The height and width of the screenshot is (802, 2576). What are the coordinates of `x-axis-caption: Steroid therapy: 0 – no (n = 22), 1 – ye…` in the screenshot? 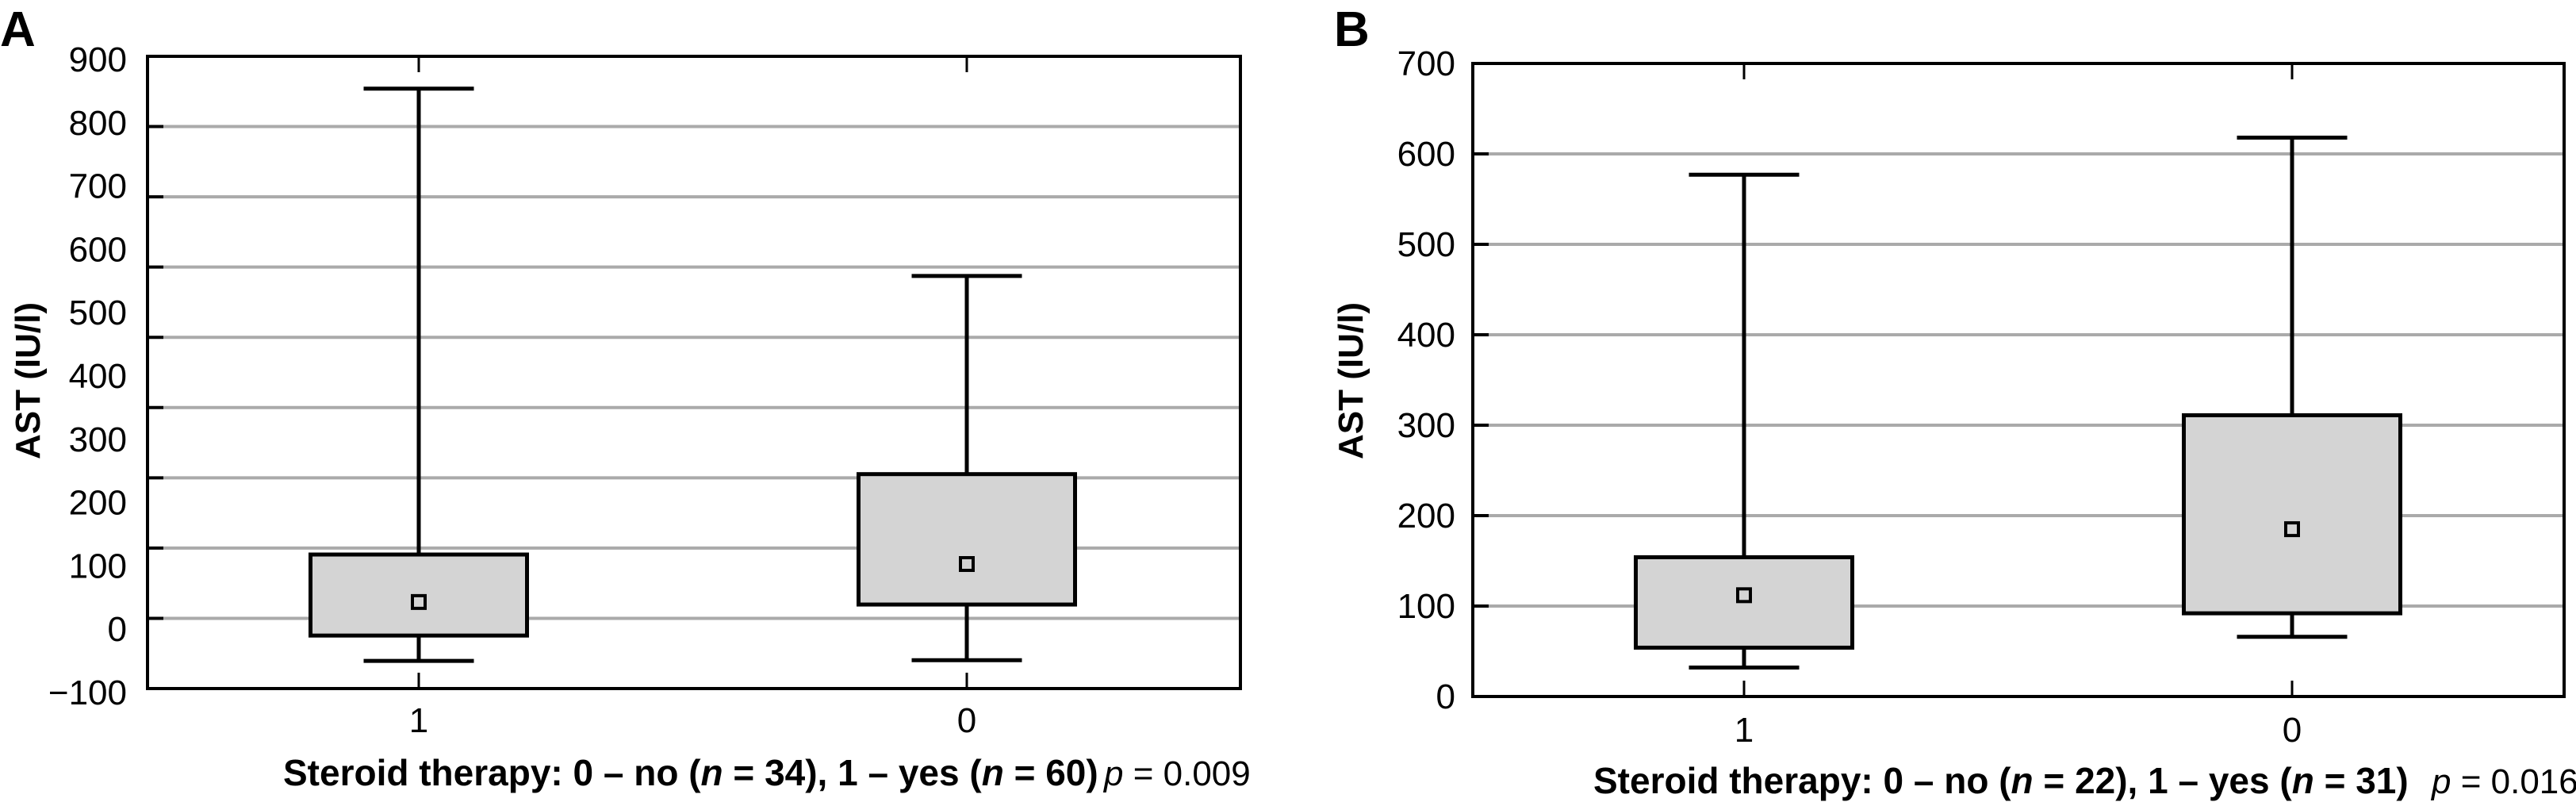 It's located at (2001, 781).